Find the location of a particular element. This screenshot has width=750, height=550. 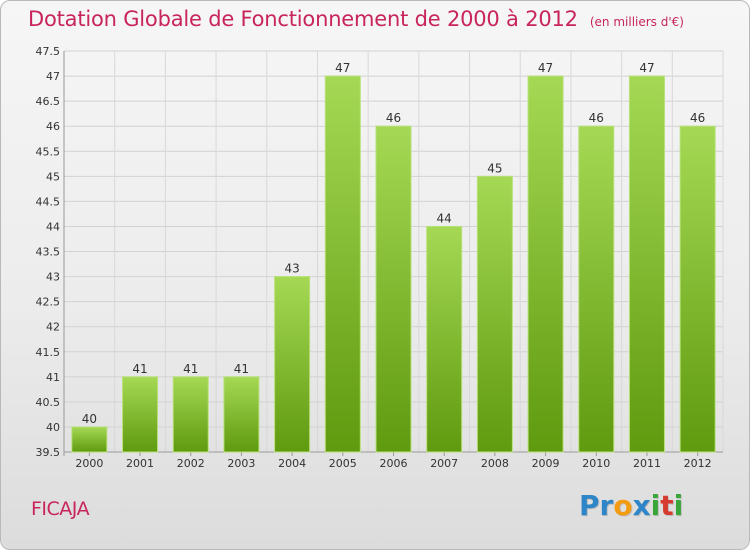

y-tick-label: 47 is located at coordinates (53, 76).